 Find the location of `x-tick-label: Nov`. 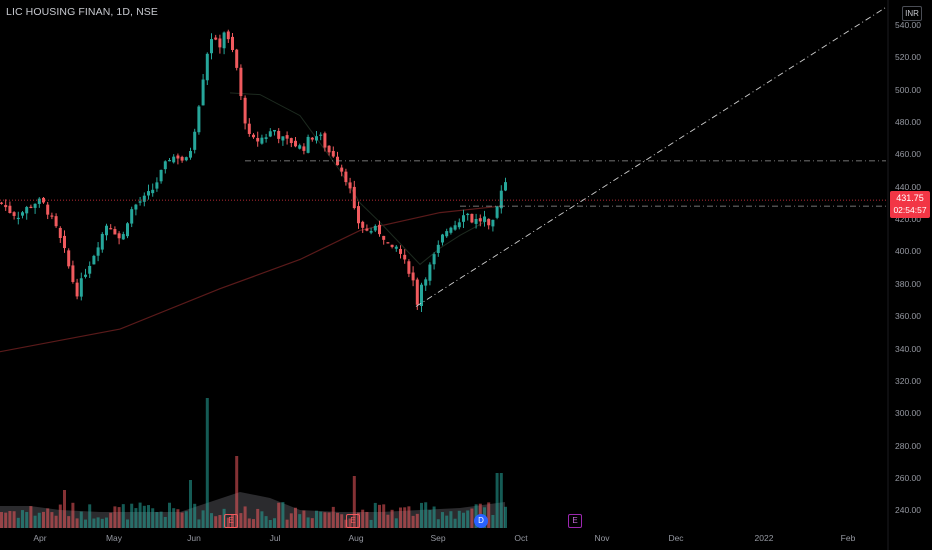

x-tick-label: Nov is located at coordinates (602, 538).